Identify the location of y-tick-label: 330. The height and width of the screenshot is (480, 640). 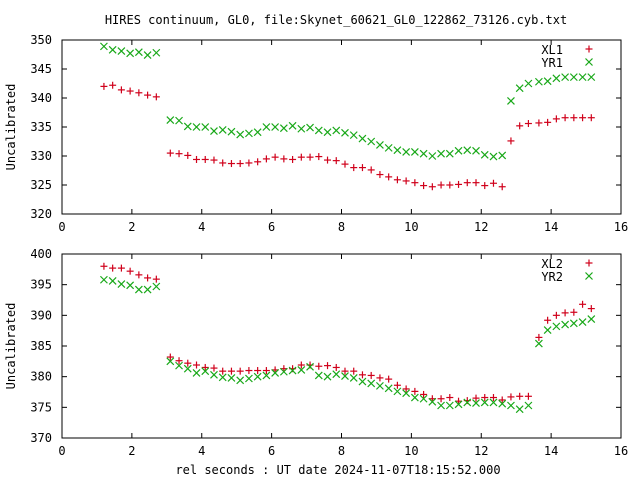
(41, 156).